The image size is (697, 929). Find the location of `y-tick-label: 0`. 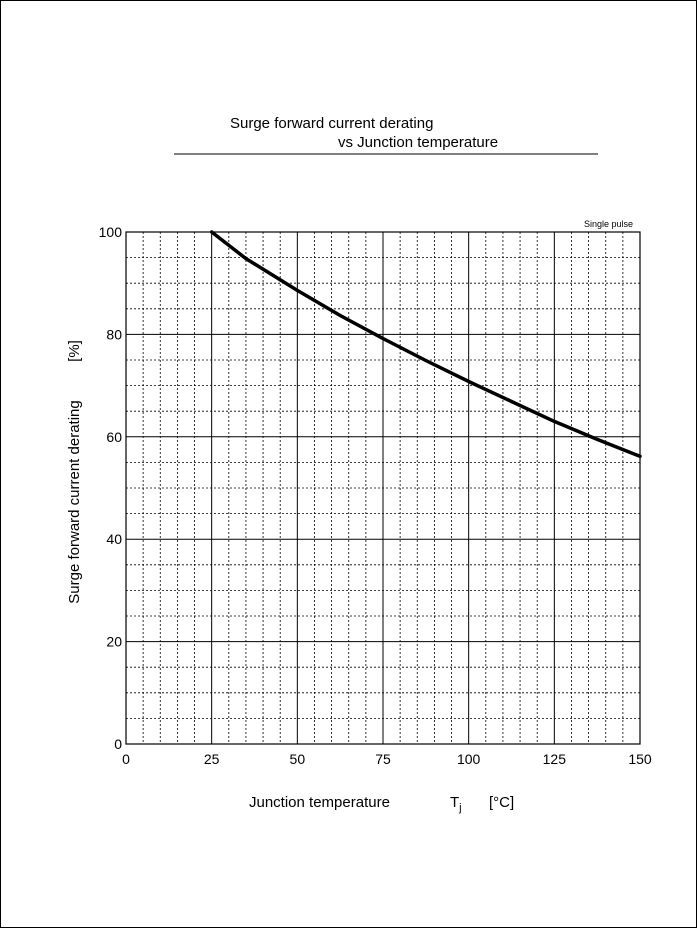

y-tick-label: 0 is located at coordinates (118, 744).